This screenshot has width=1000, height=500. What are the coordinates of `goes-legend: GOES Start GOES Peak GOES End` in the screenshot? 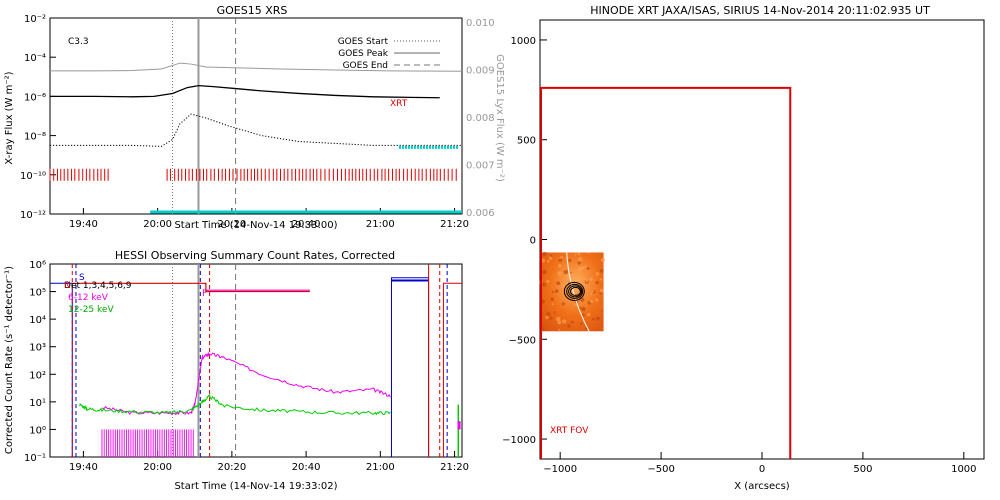 It's located at (389, 54).